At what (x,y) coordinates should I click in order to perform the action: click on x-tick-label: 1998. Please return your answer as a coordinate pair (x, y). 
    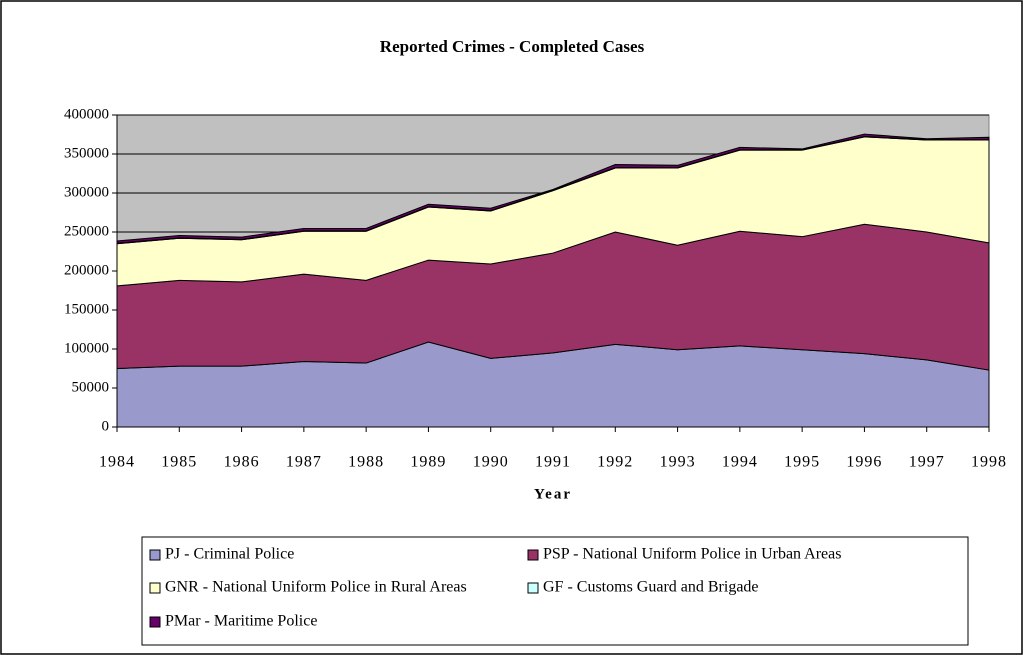
    Looking at the image, I should click on (989, 462).